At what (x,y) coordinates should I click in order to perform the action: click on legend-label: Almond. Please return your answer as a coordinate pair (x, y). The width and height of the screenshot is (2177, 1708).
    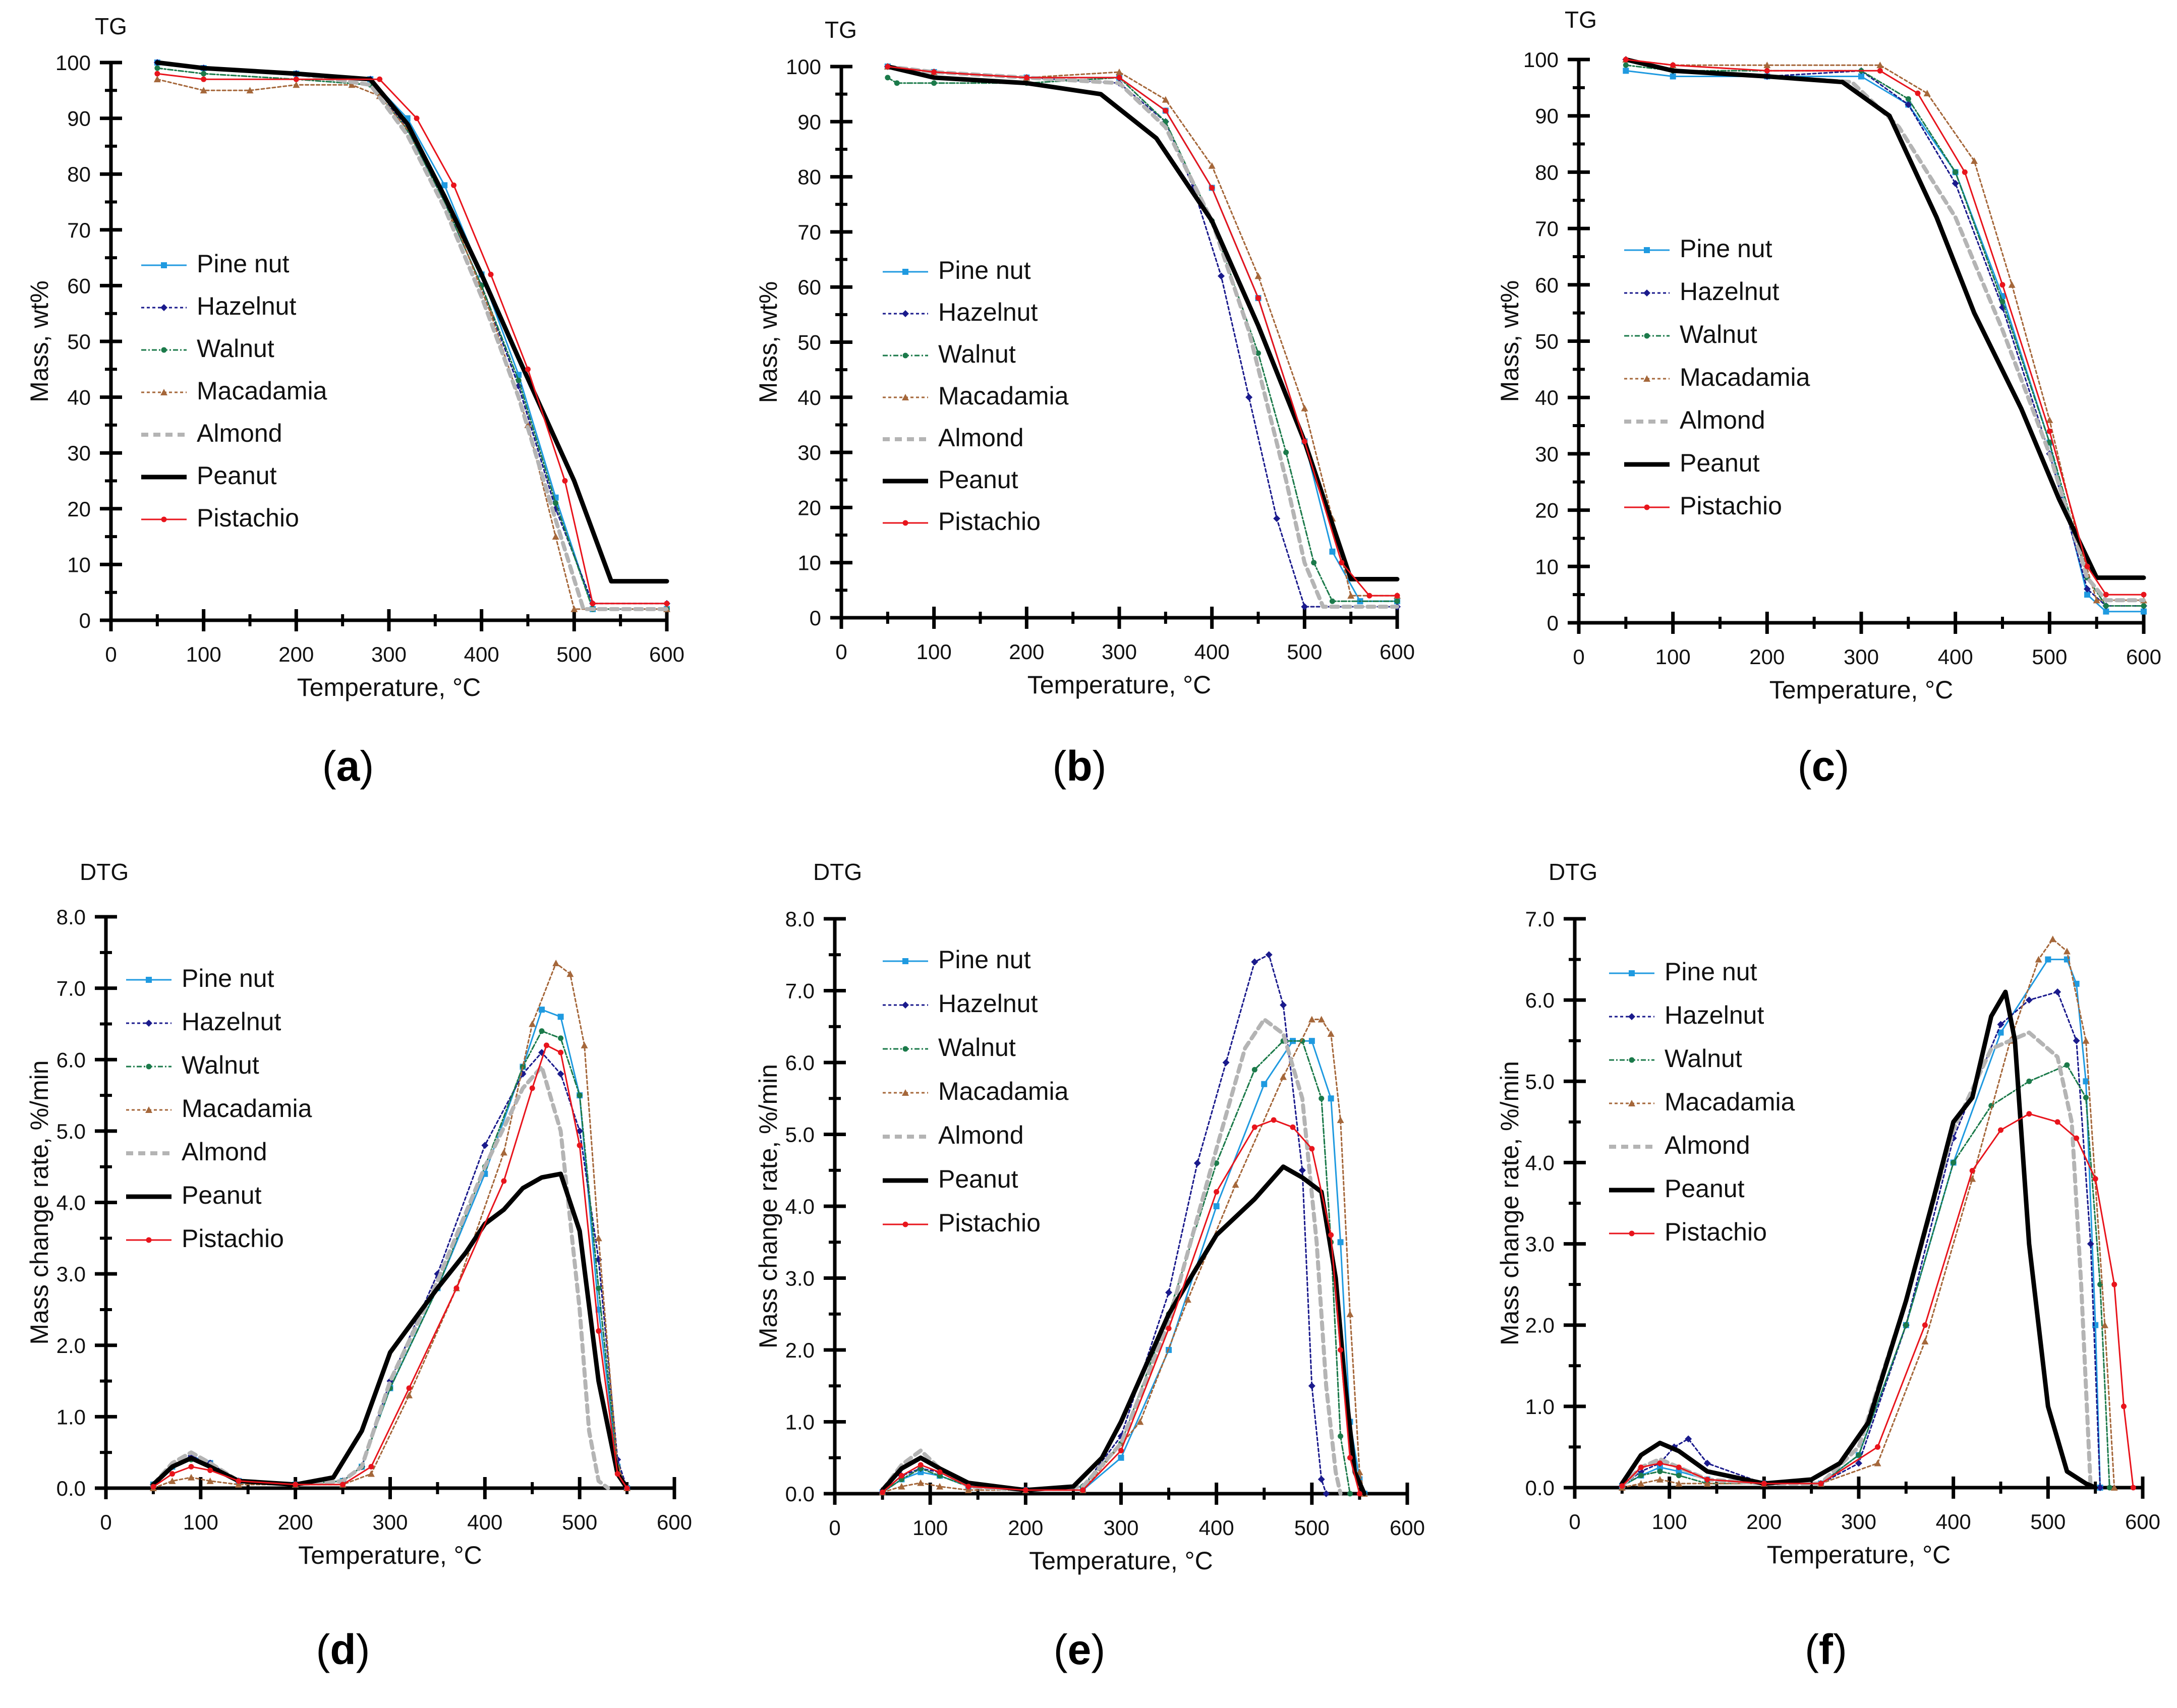
    Looking at the image, I should click on (1707, 1145).